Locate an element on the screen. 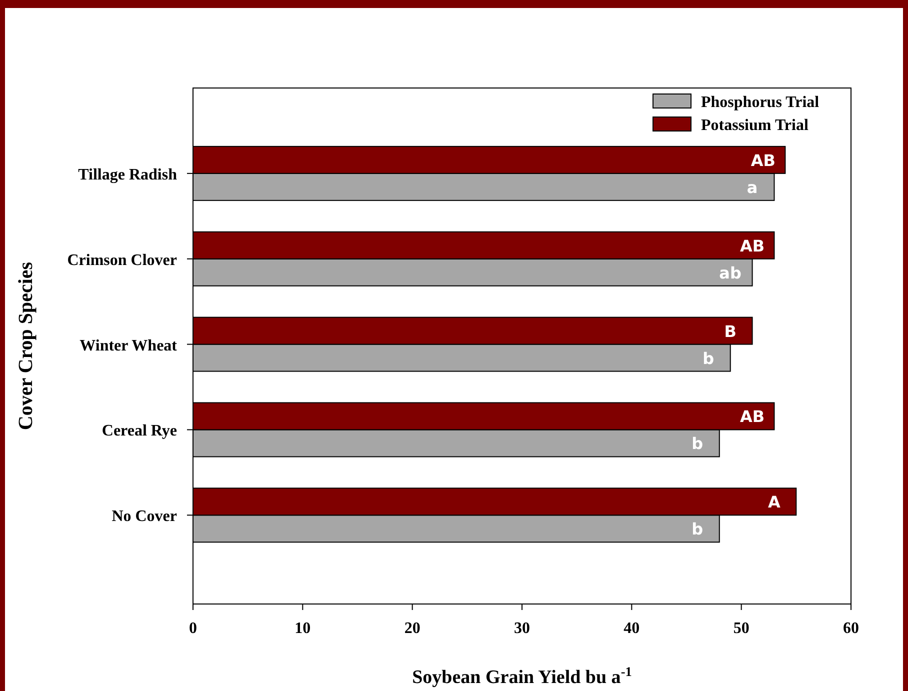  y-tick-label: Cereal Rye is located at coordinates (139, 431).